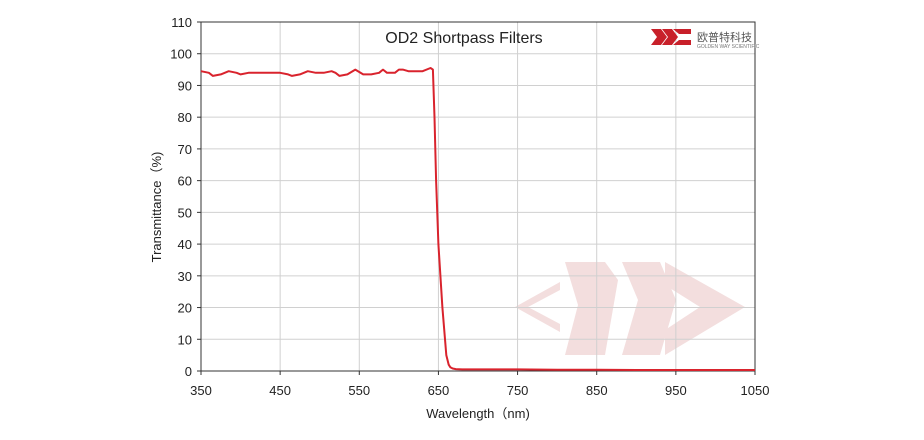 Image resolution: width=924 pixels, height=440 pixels. I want to click on y-tick-label: 50, so click(185, 212).